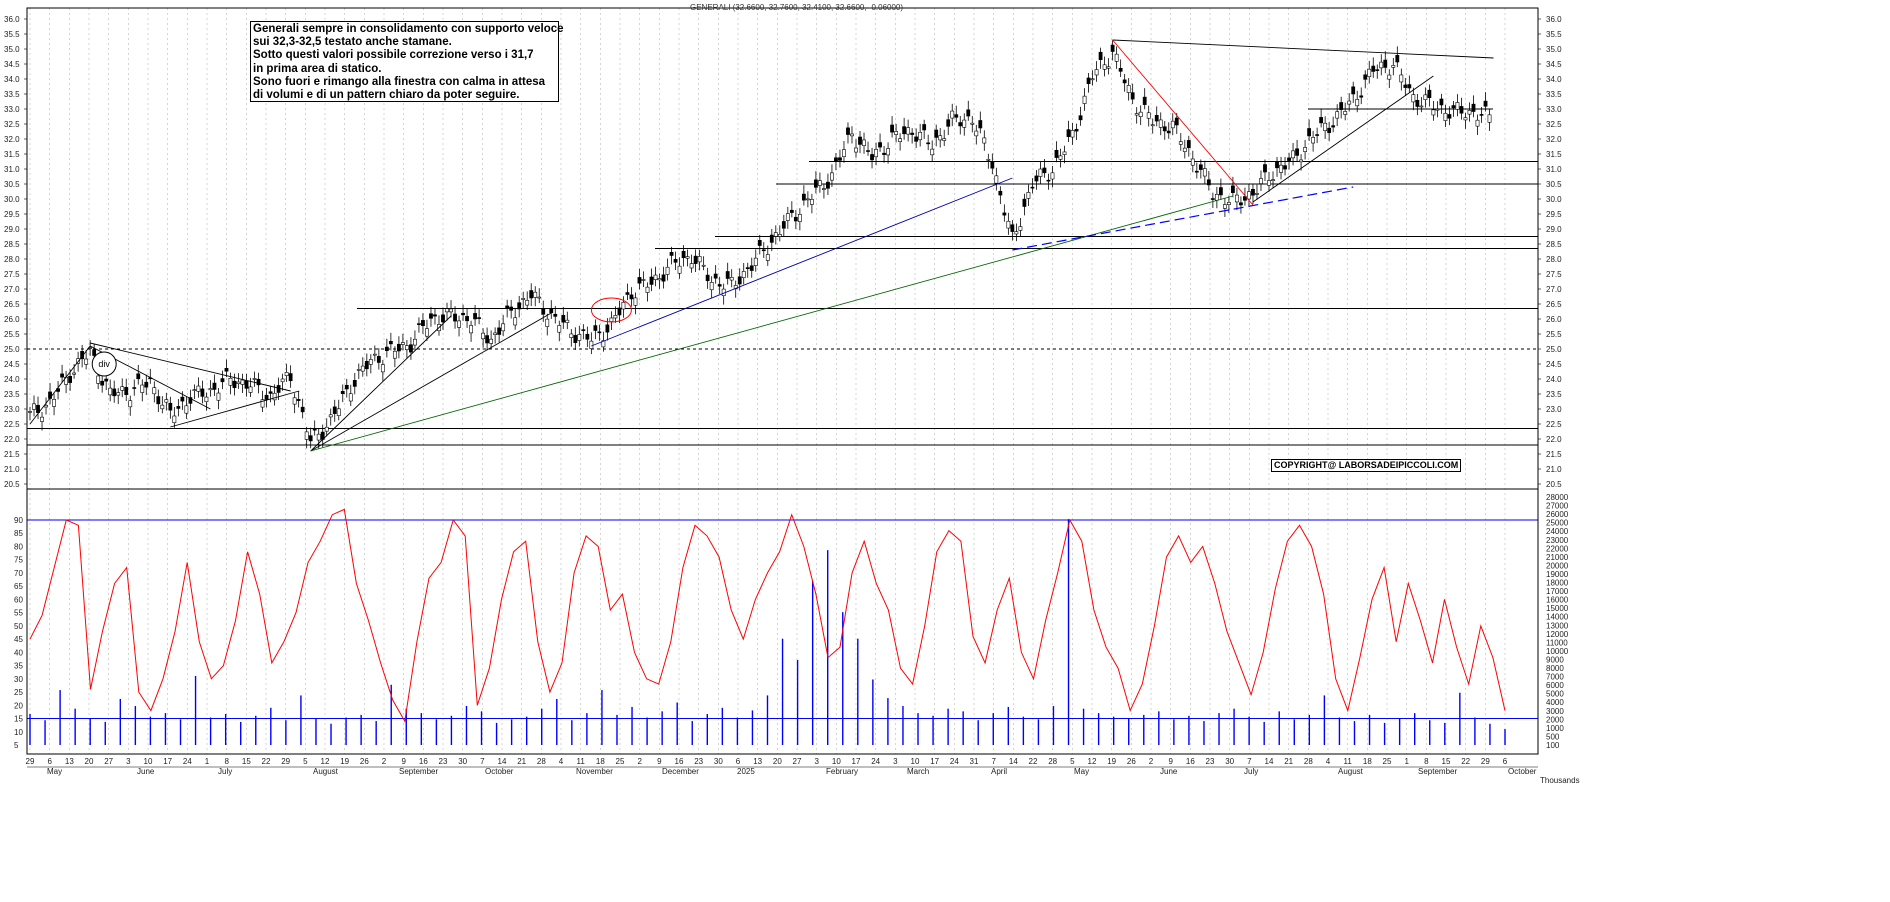 The image size is (1890, 902). Describe the element at coordinates (69, 761) in the screenshot. I see `x-tick-label: 13` at that location.